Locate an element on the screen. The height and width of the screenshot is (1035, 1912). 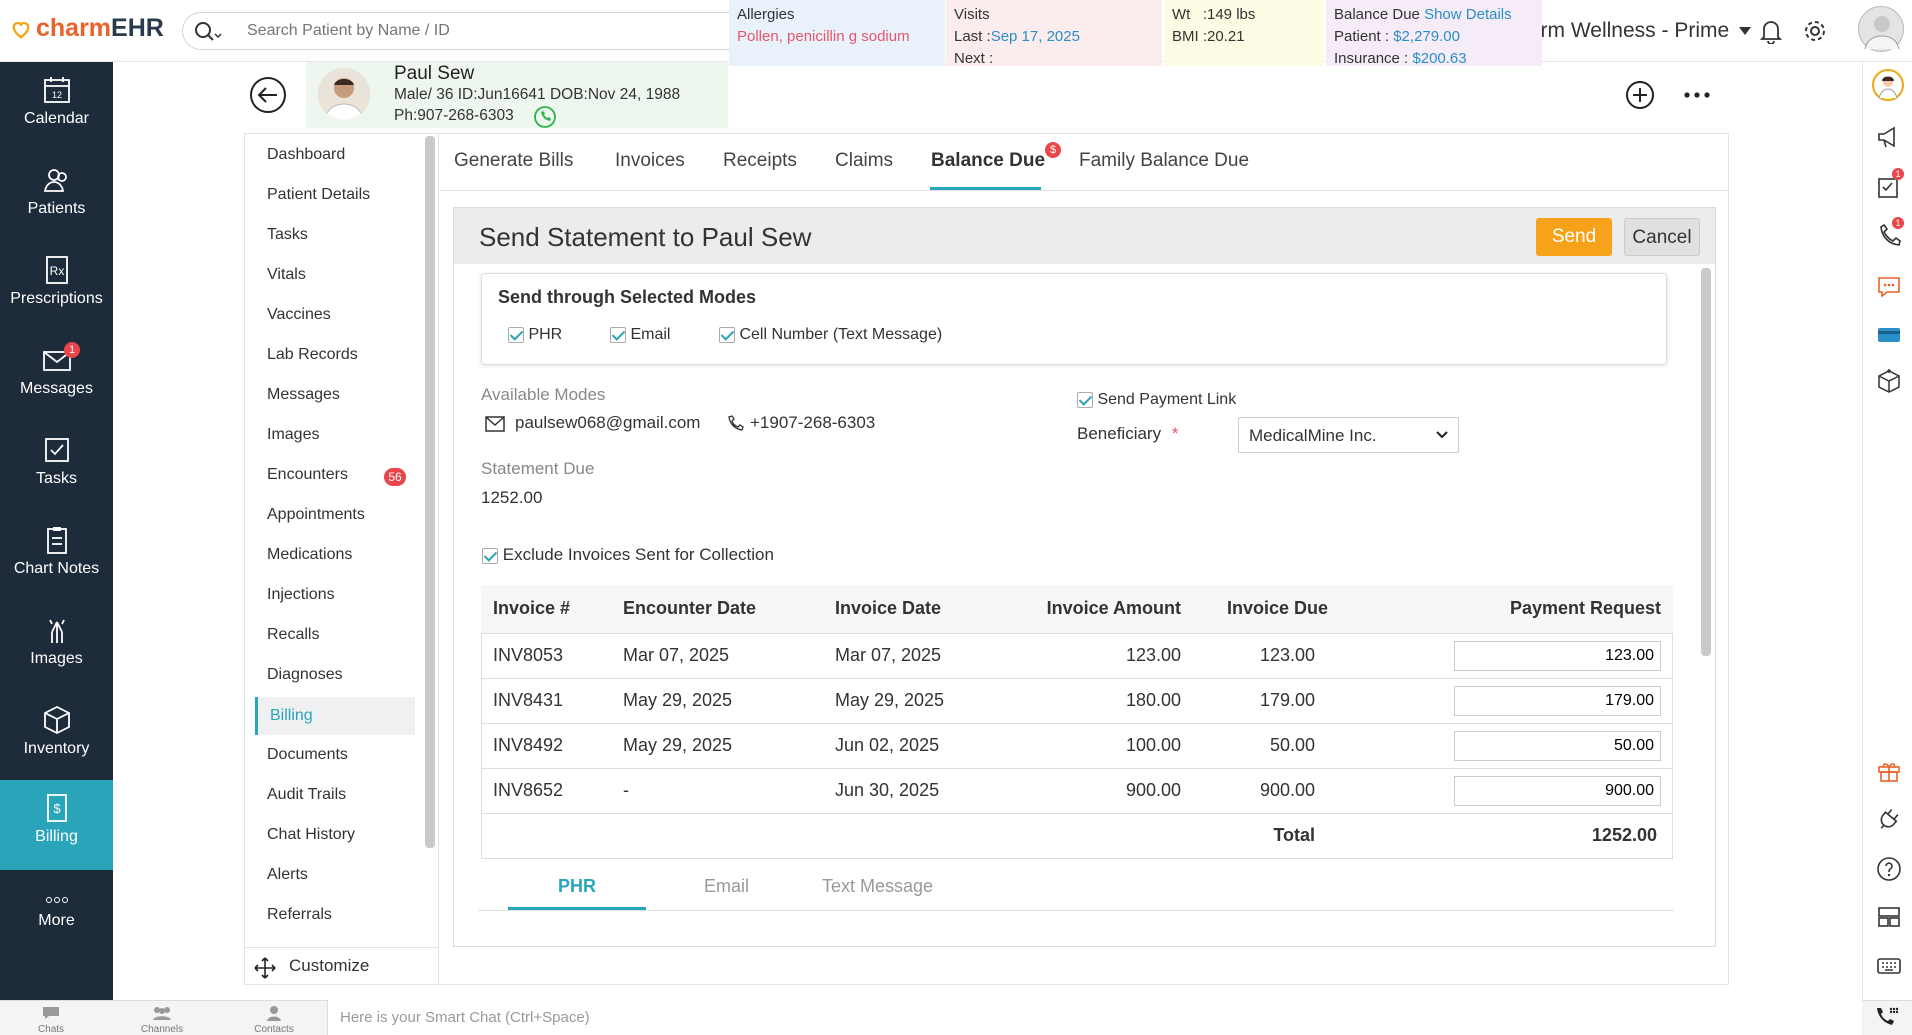
submenu-lab-records: Lab Records is located at coordinates (312, 354).